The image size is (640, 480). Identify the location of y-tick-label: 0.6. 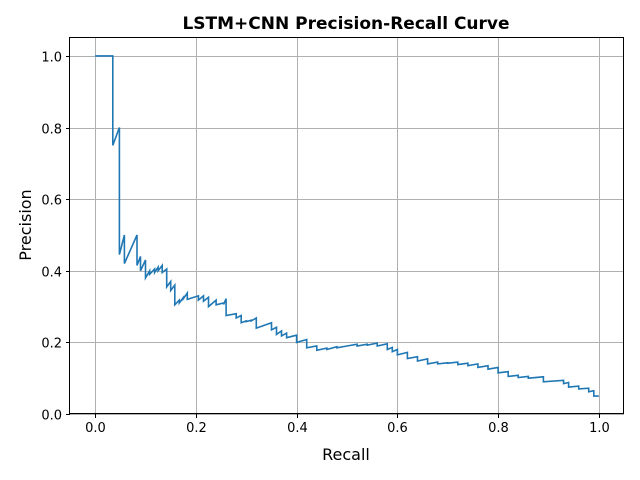
(51, 201).